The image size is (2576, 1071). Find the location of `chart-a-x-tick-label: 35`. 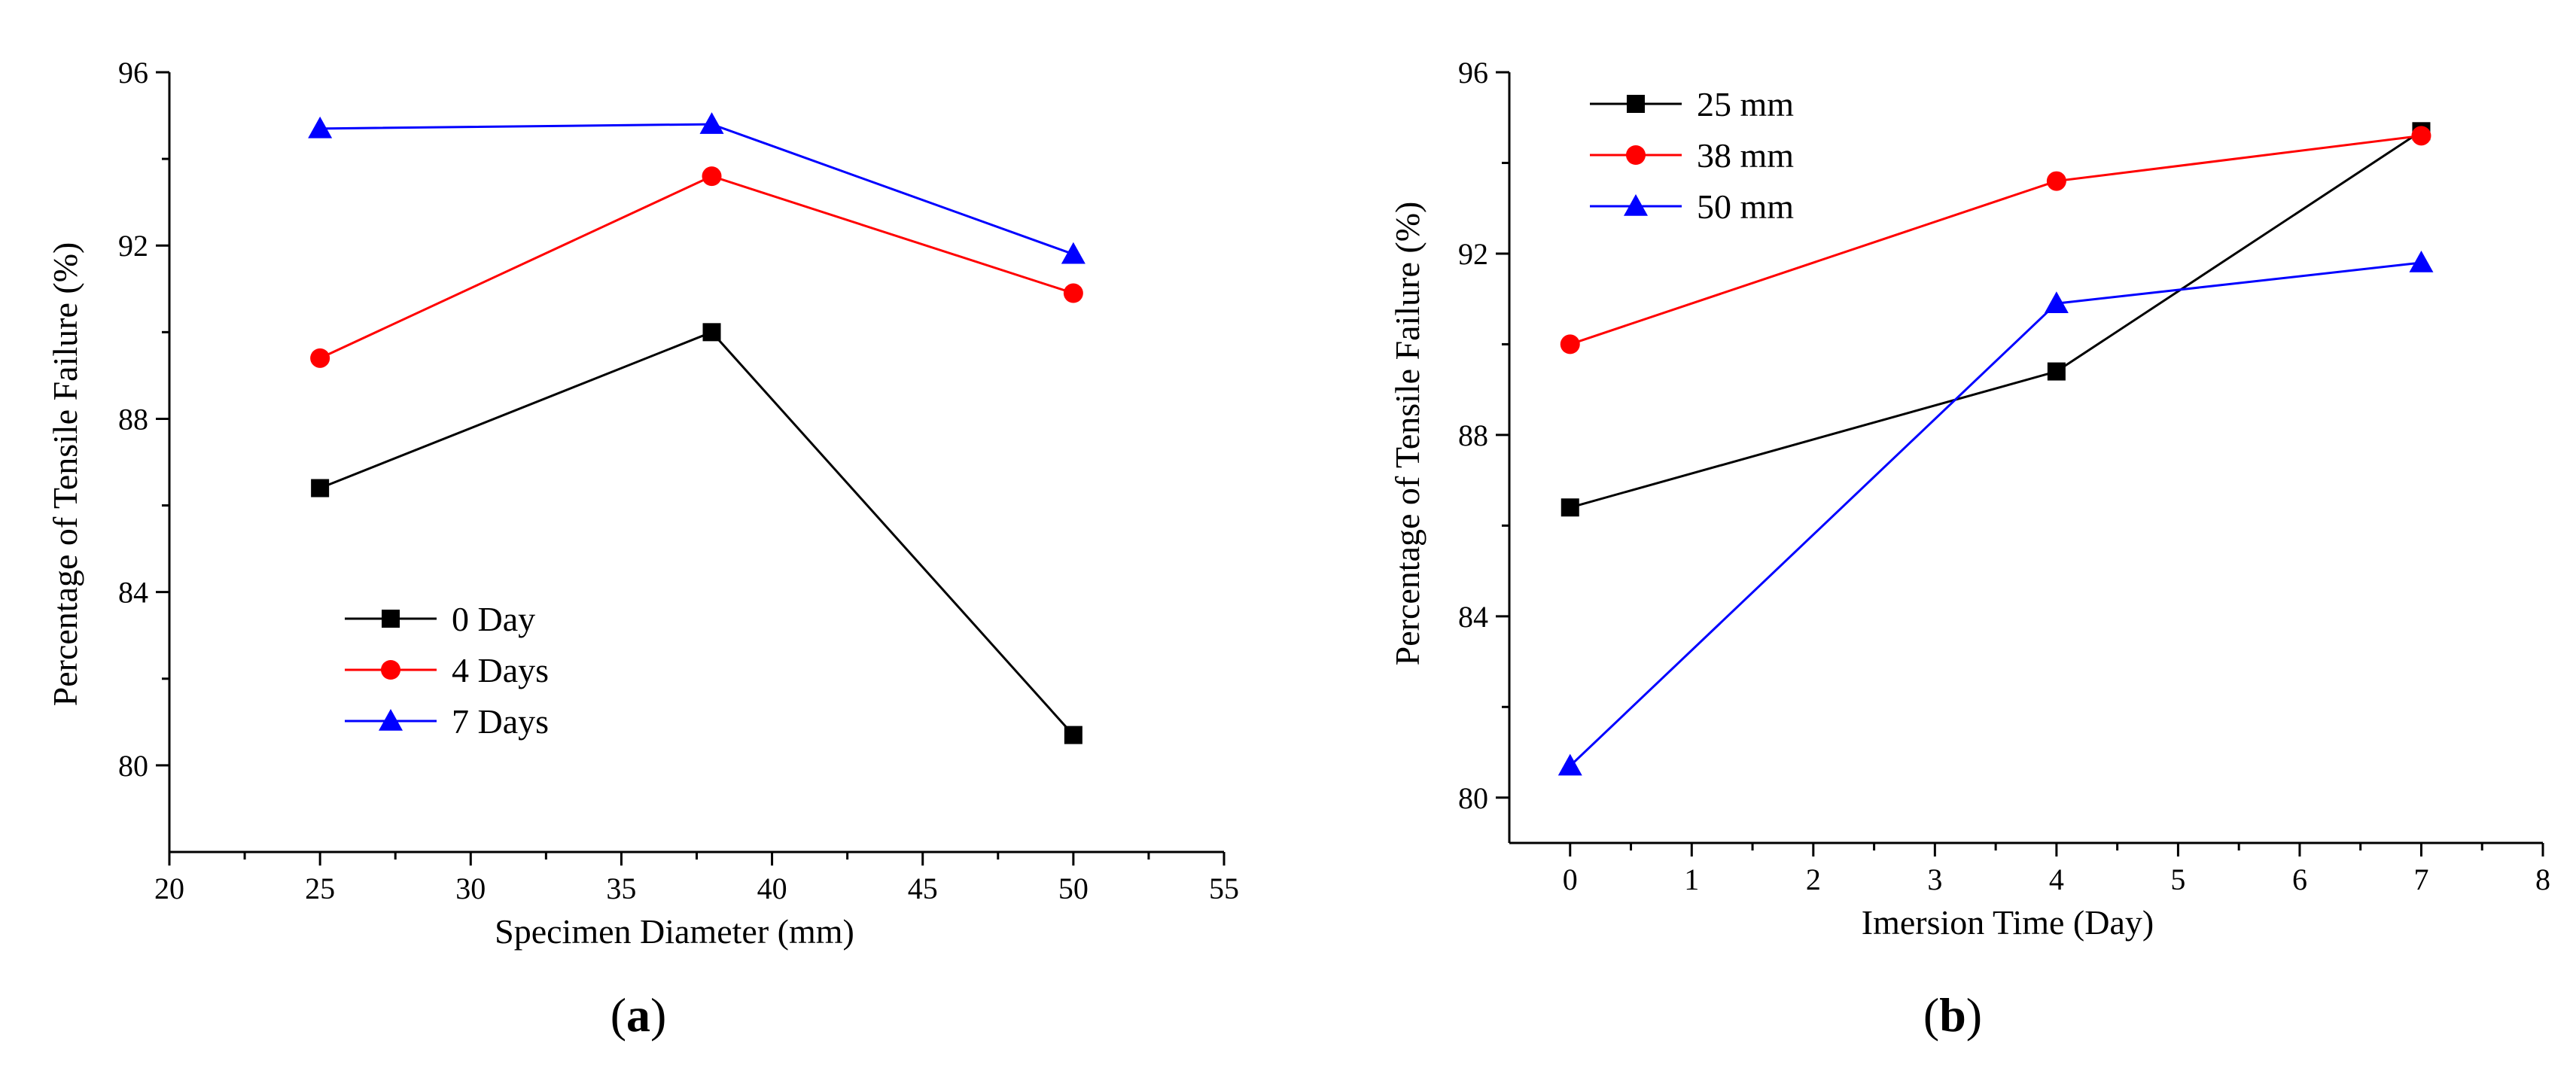

chart-a-x-tick-label: 35 is located at coordinates (621, 888).